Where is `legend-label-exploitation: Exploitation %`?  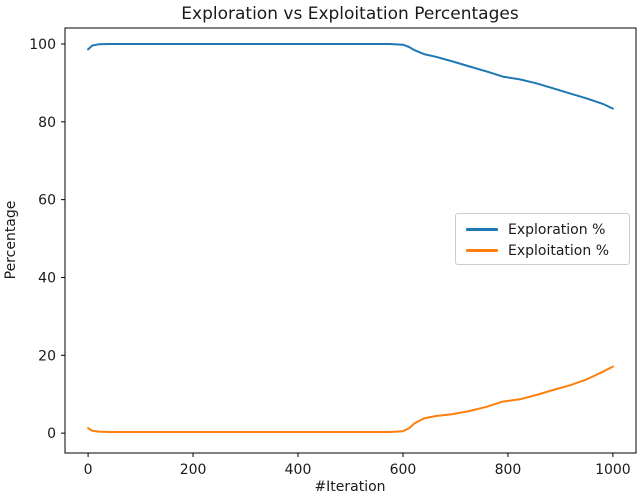
legend-label-exploitation: Exploitation % is located at coordinates (559, 250).